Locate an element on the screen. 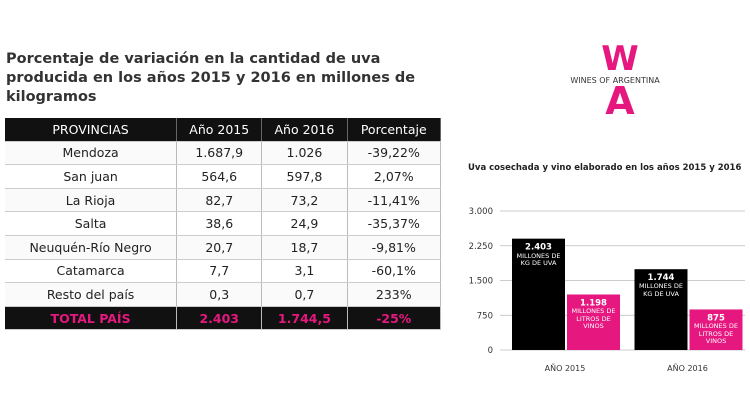 This screenshot has width=750, height=400. table-cell: 73,2 is located at coordinates (304, 200).